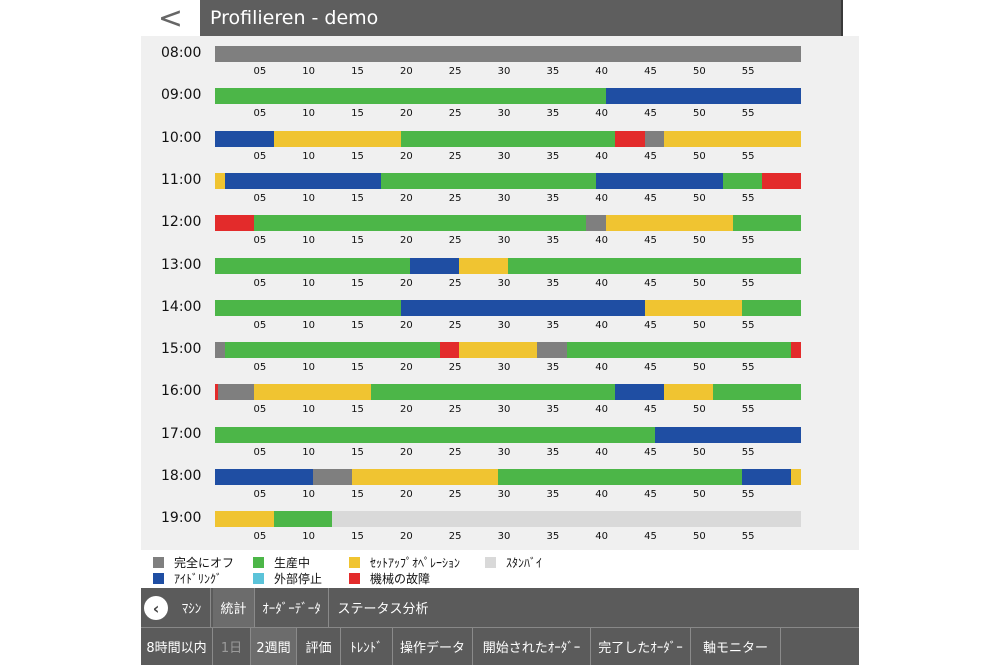 This screenshot has height=665, width=1000. Describe the element at coordinates (181, 53) in the screenshot. I see `hour-label: 08:00` at that location.